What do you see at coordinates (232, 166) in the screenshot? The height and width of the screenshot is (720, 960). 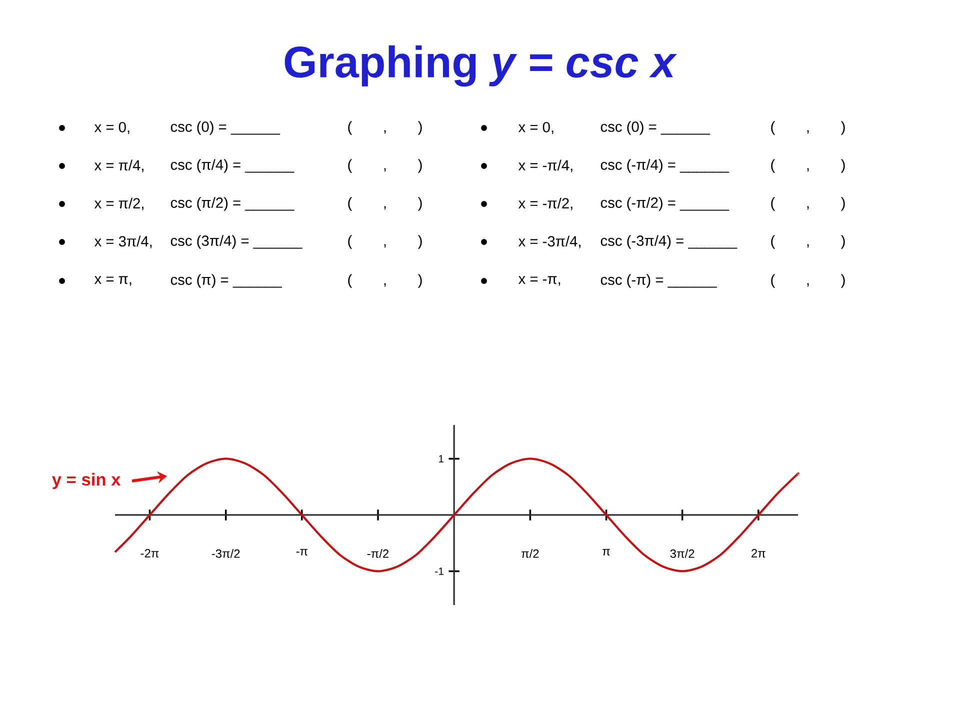 I see `text: csc (π/4) = ______` at bounding box center [232, 166].